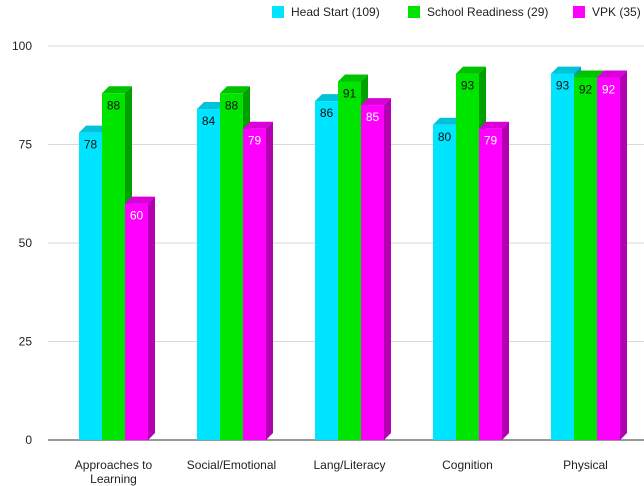 The height and width of the screenshot is (486, 644). Describe the element at coordinates (231, 465) in the screenshot. I see `category-label: Social/Emotional` at that location.